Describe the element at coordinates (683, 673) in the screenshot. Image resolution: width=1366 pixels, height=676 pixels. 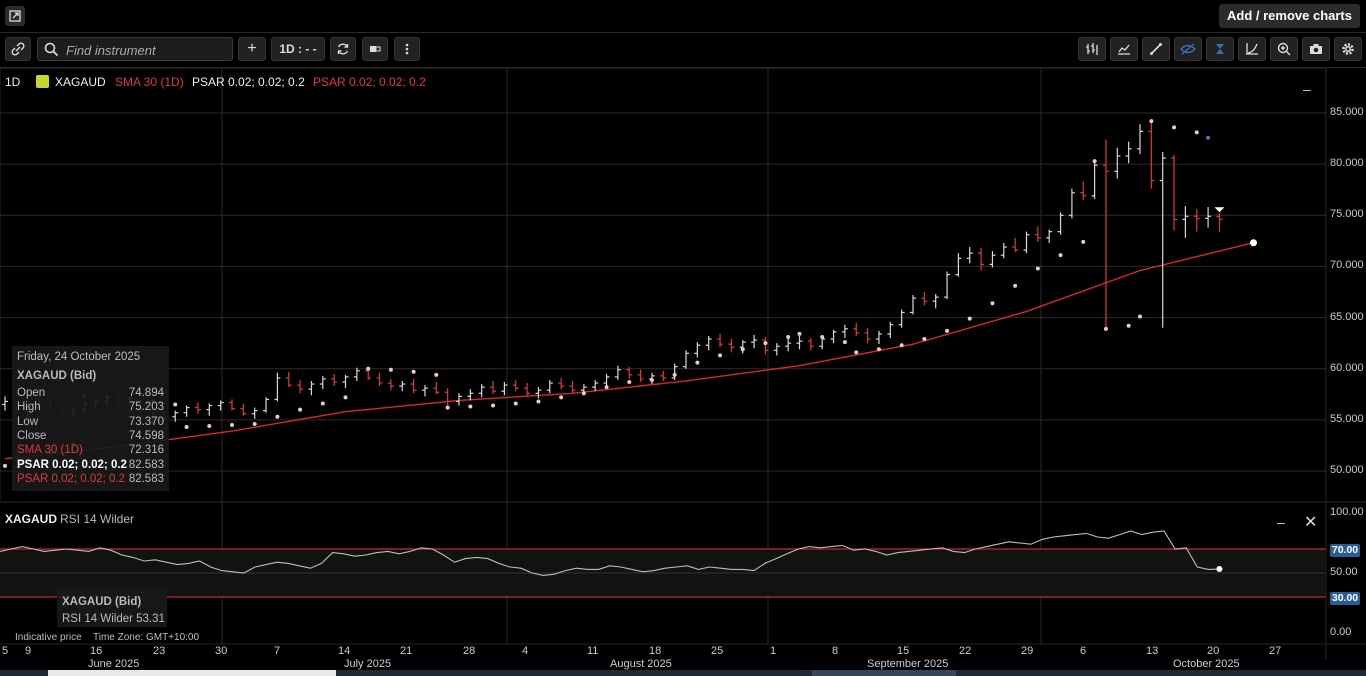
I see `horizontal-scrollbar` at that location.